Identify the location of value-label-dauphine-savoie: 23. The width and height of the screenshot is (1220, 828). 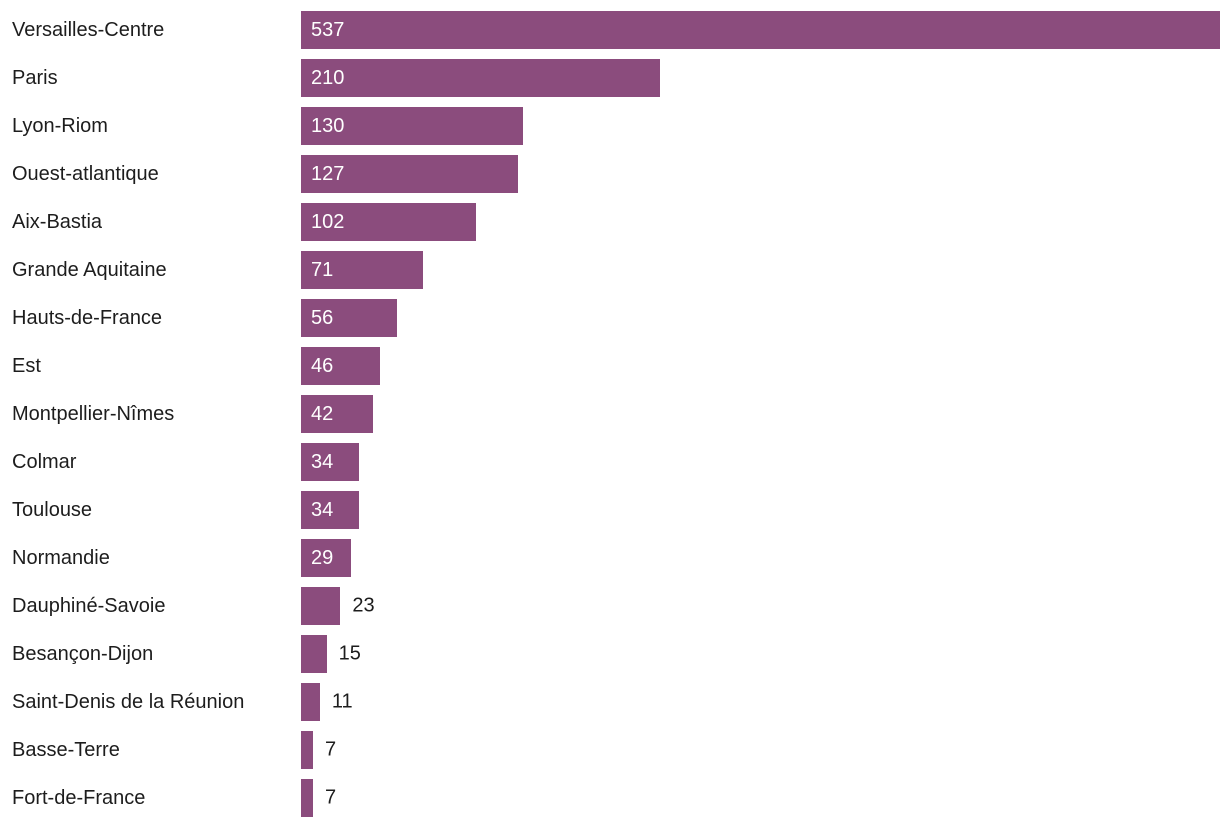
(363, 605).